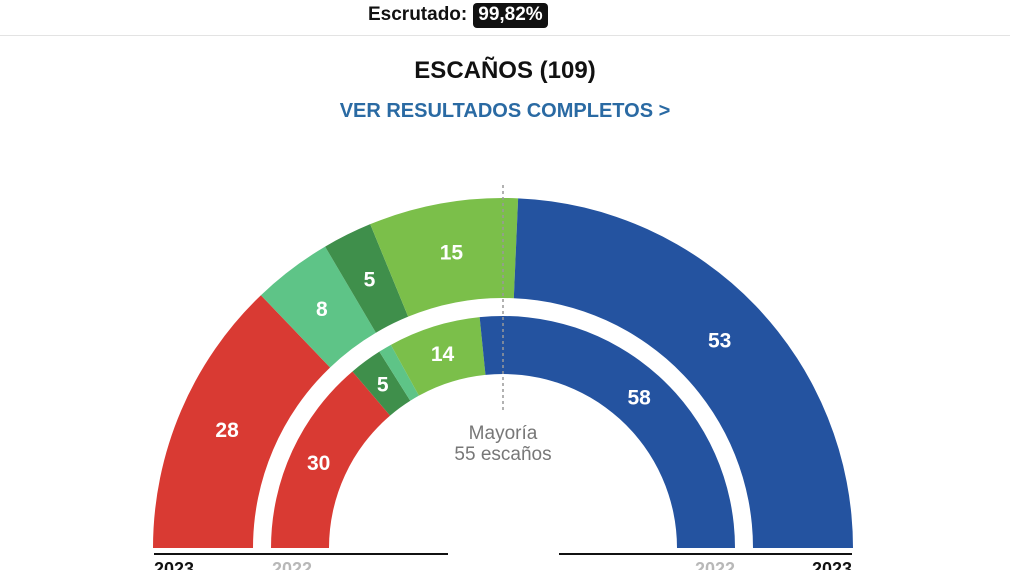 This screenshot has height=570, width=1010. I want to click on inner-year-left: 2022, so click(292, 564).